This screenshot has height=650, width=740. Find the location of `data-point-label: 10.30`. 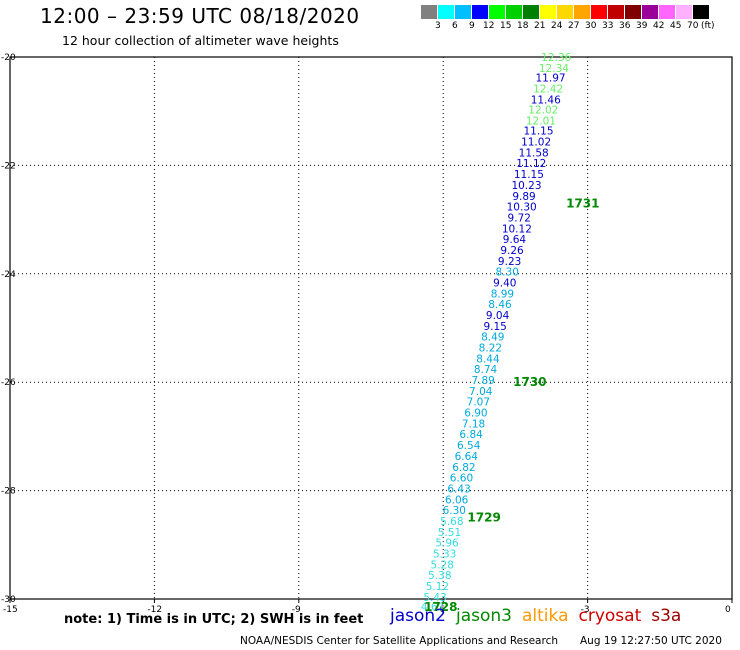

data-point-label: 10.30 is located at coordinates (522, 208).